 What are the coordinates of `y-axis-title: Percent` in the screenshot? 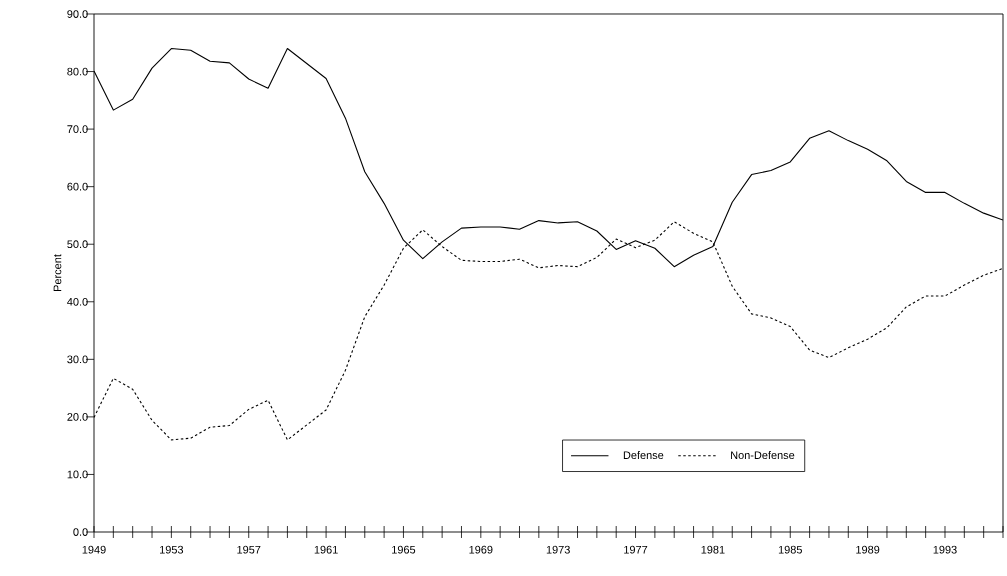 It's located at (57, 272).